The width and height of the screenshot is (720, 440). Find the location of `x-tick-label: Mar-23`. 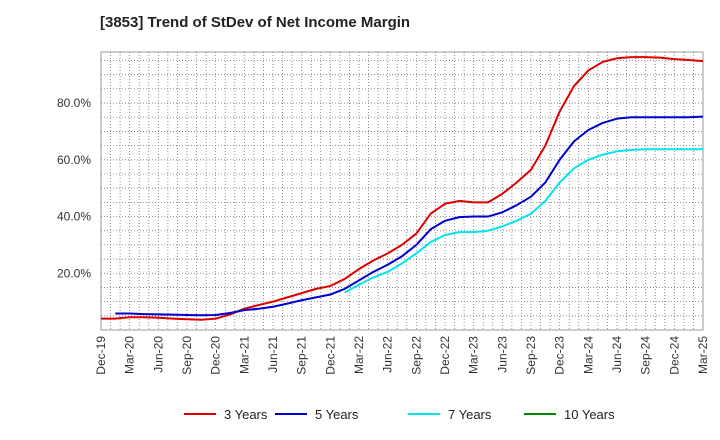

x-tick-label: Mar-23 is located at coordinates (474, 355).